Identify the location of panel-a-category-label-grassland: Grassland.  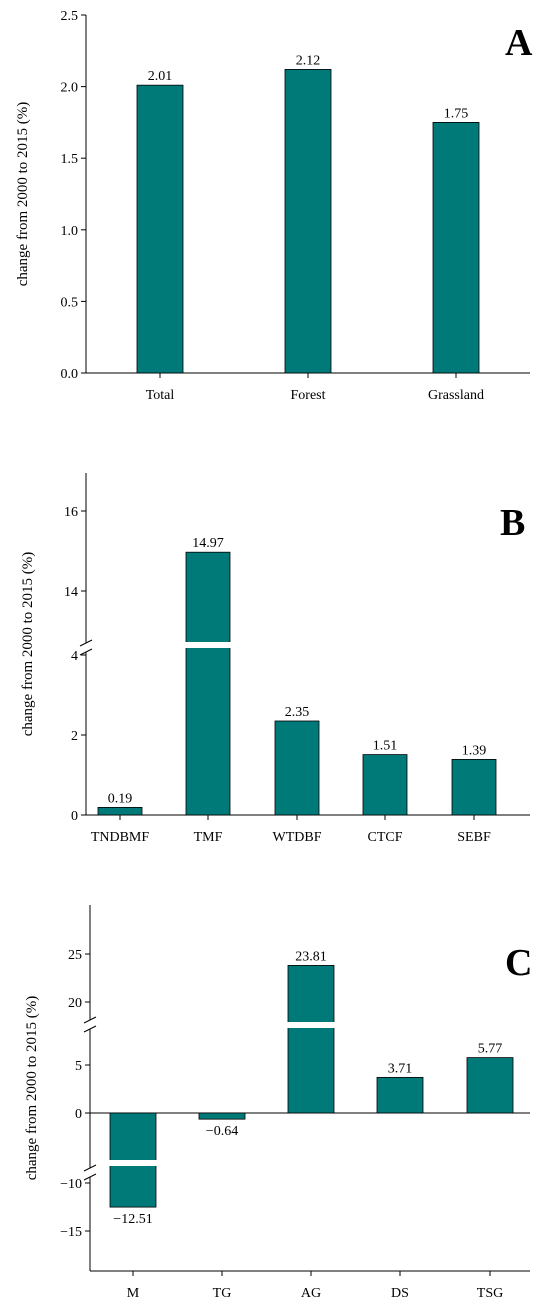
(456, 395).